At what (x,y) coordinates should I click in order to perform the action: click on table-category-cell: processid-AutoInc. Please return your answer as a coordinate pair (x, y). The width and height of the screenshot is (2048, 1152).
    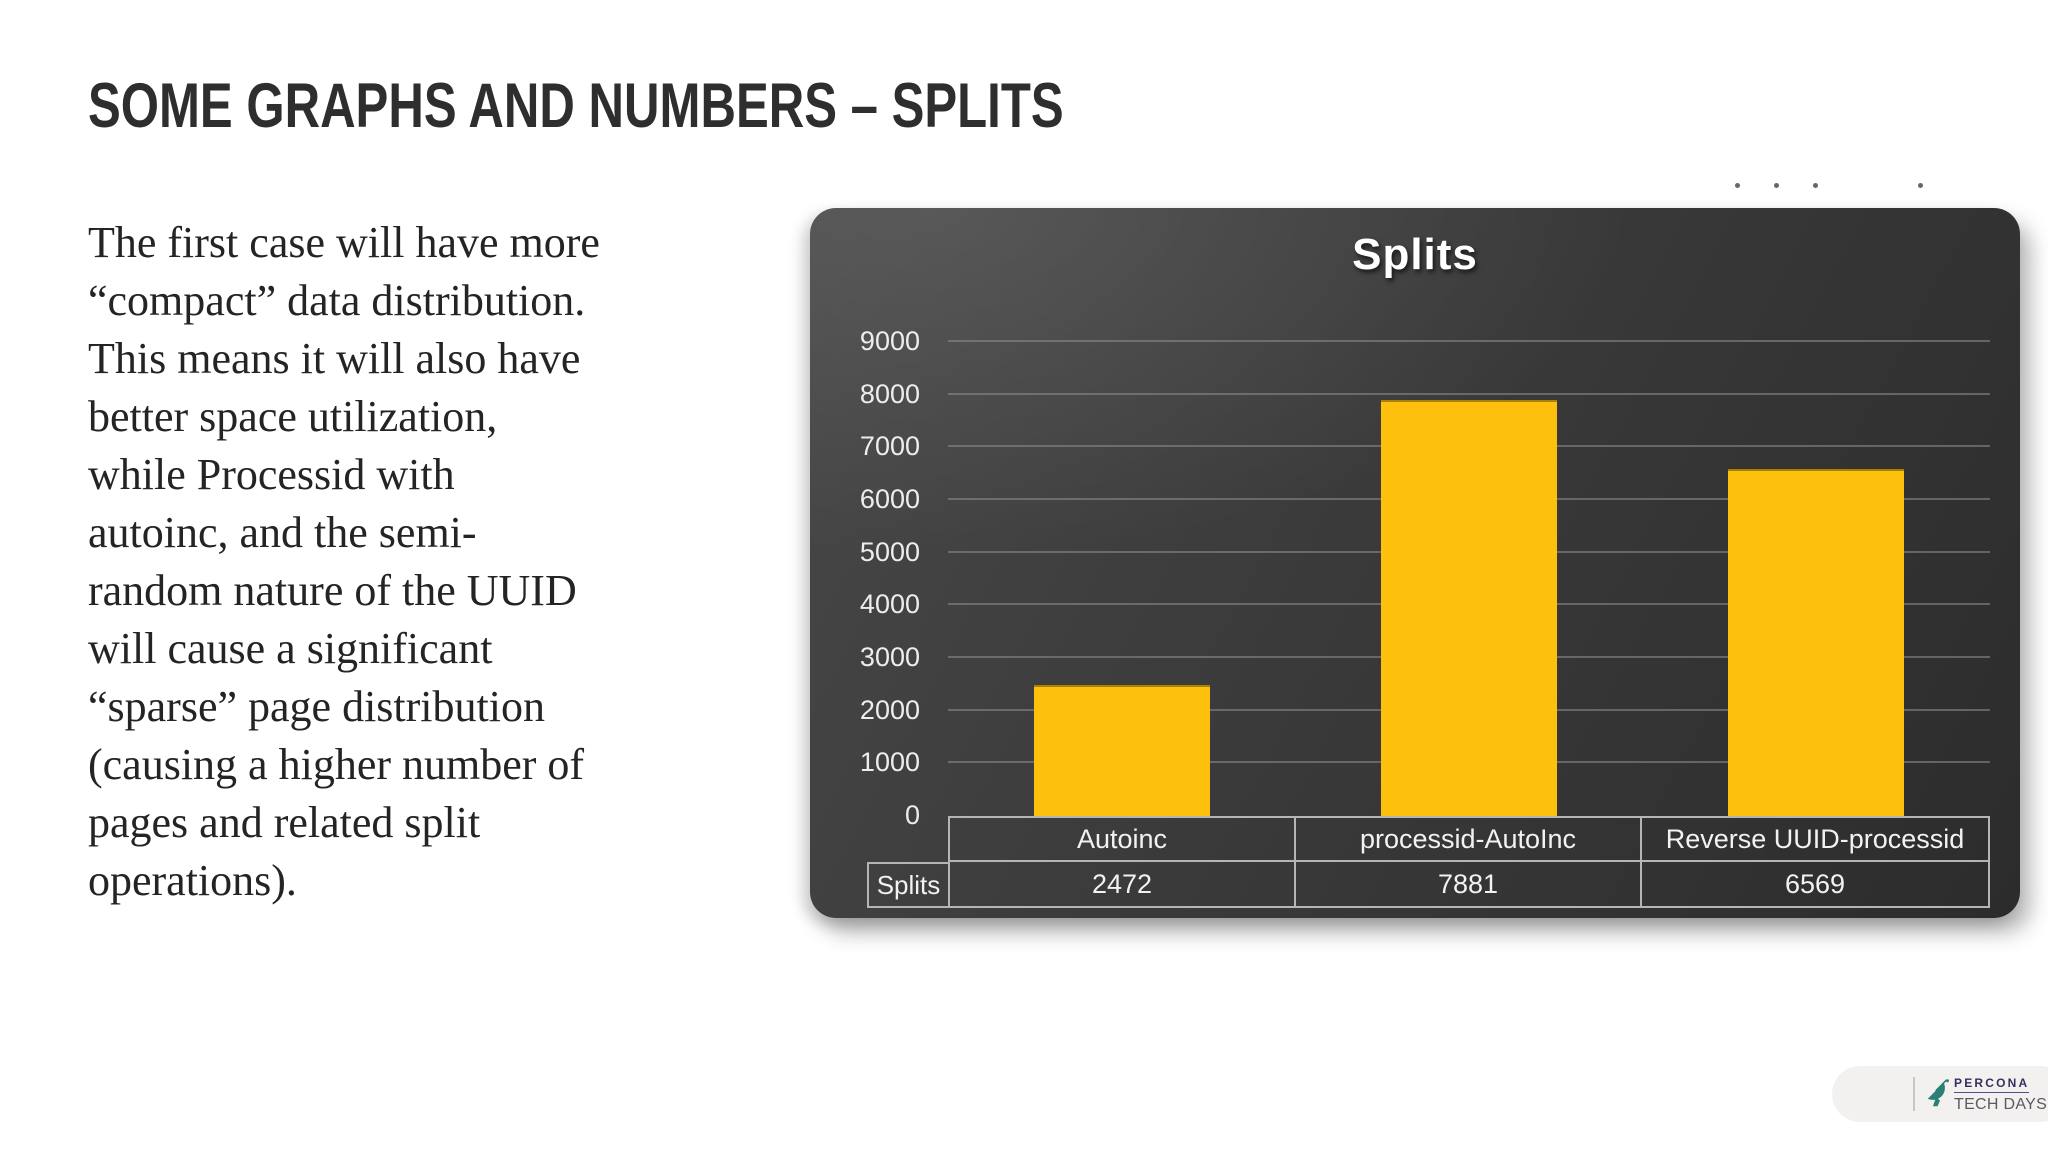
    Looking at the image, I should click on (1469, 840).